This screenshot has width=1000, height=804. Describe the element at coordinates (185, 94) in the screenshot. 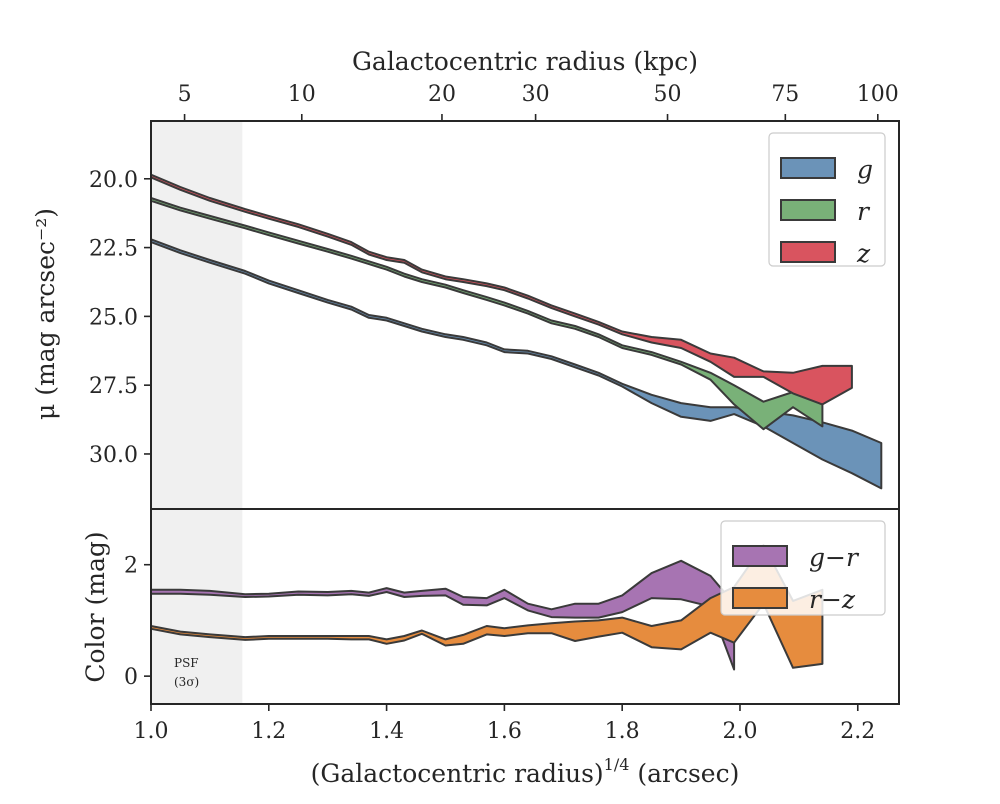

I see `kpc-tick-label: 5` at that location.